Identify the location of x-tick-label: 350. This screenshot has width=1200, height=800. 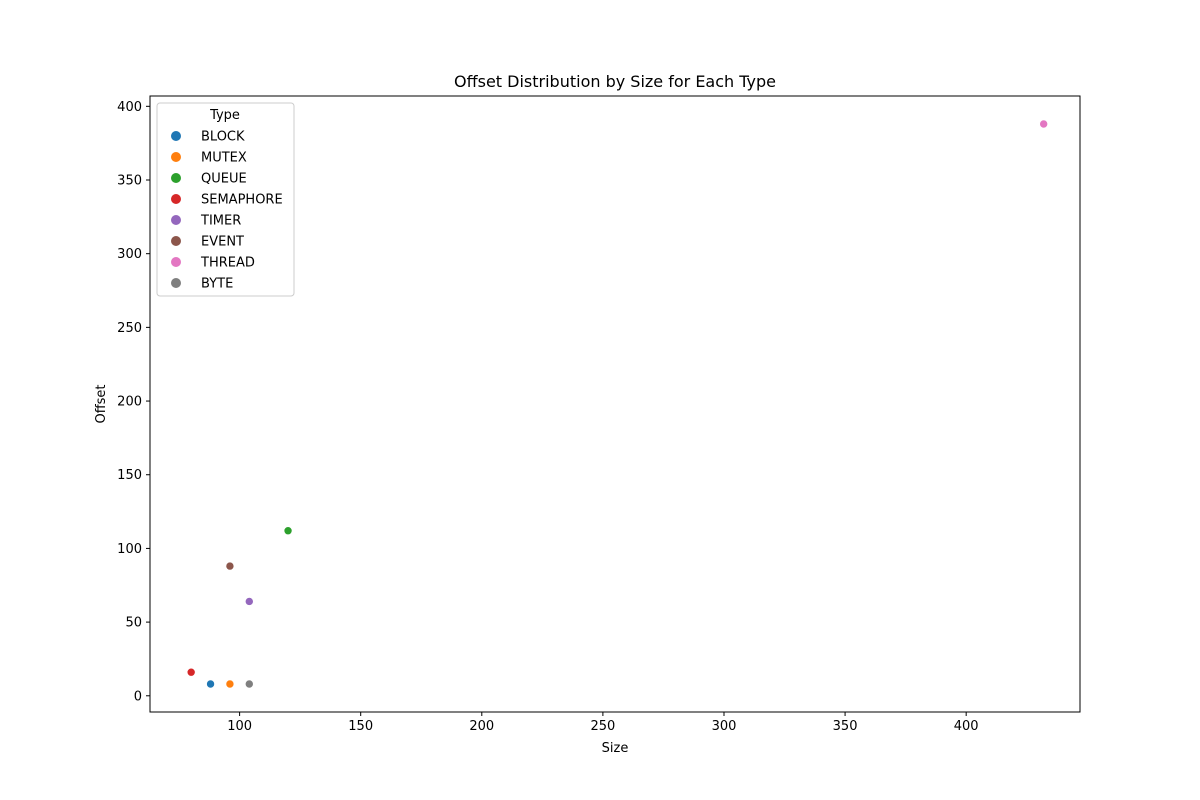
(845, 726).